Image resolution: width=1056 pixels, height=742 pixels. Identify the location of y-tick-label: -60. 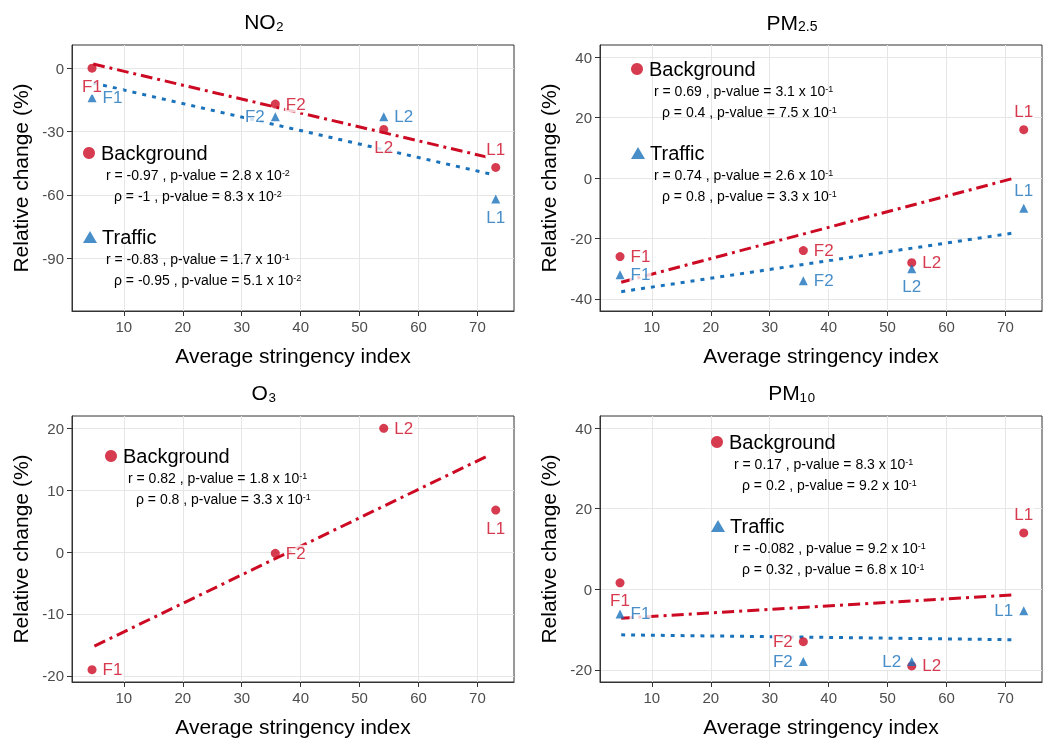
(53, 195).